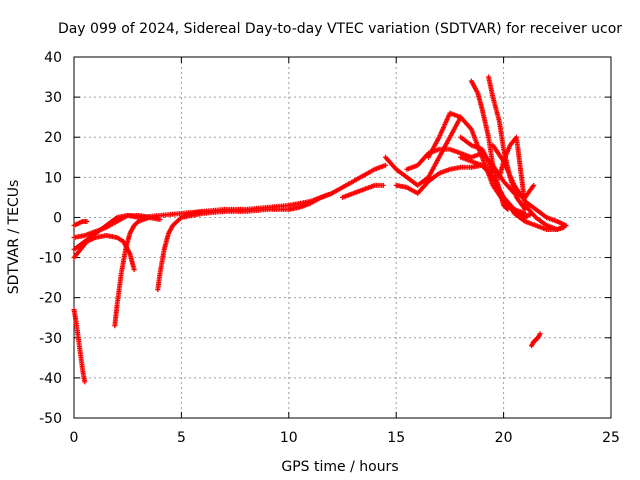  Describe the element at coordinates (339, 467) in the screenshot. I see `x-axis-label: GPS time / hours` at that location.